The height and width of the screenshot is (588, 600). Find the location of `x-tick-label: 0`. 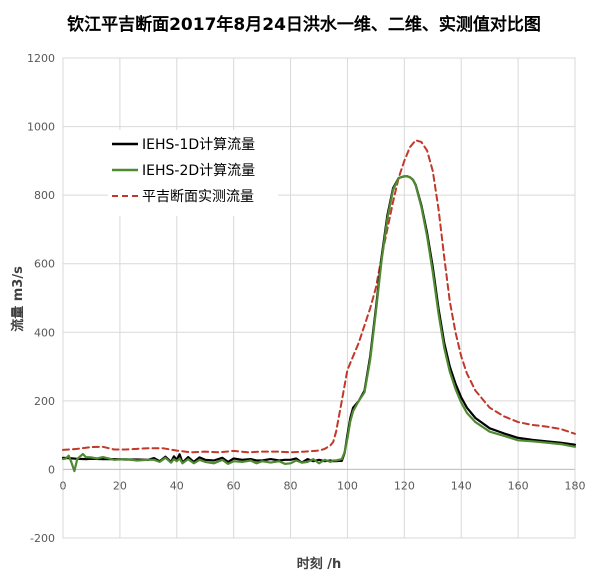

x-tick-label: 0 is located at coordinates (63, 485).